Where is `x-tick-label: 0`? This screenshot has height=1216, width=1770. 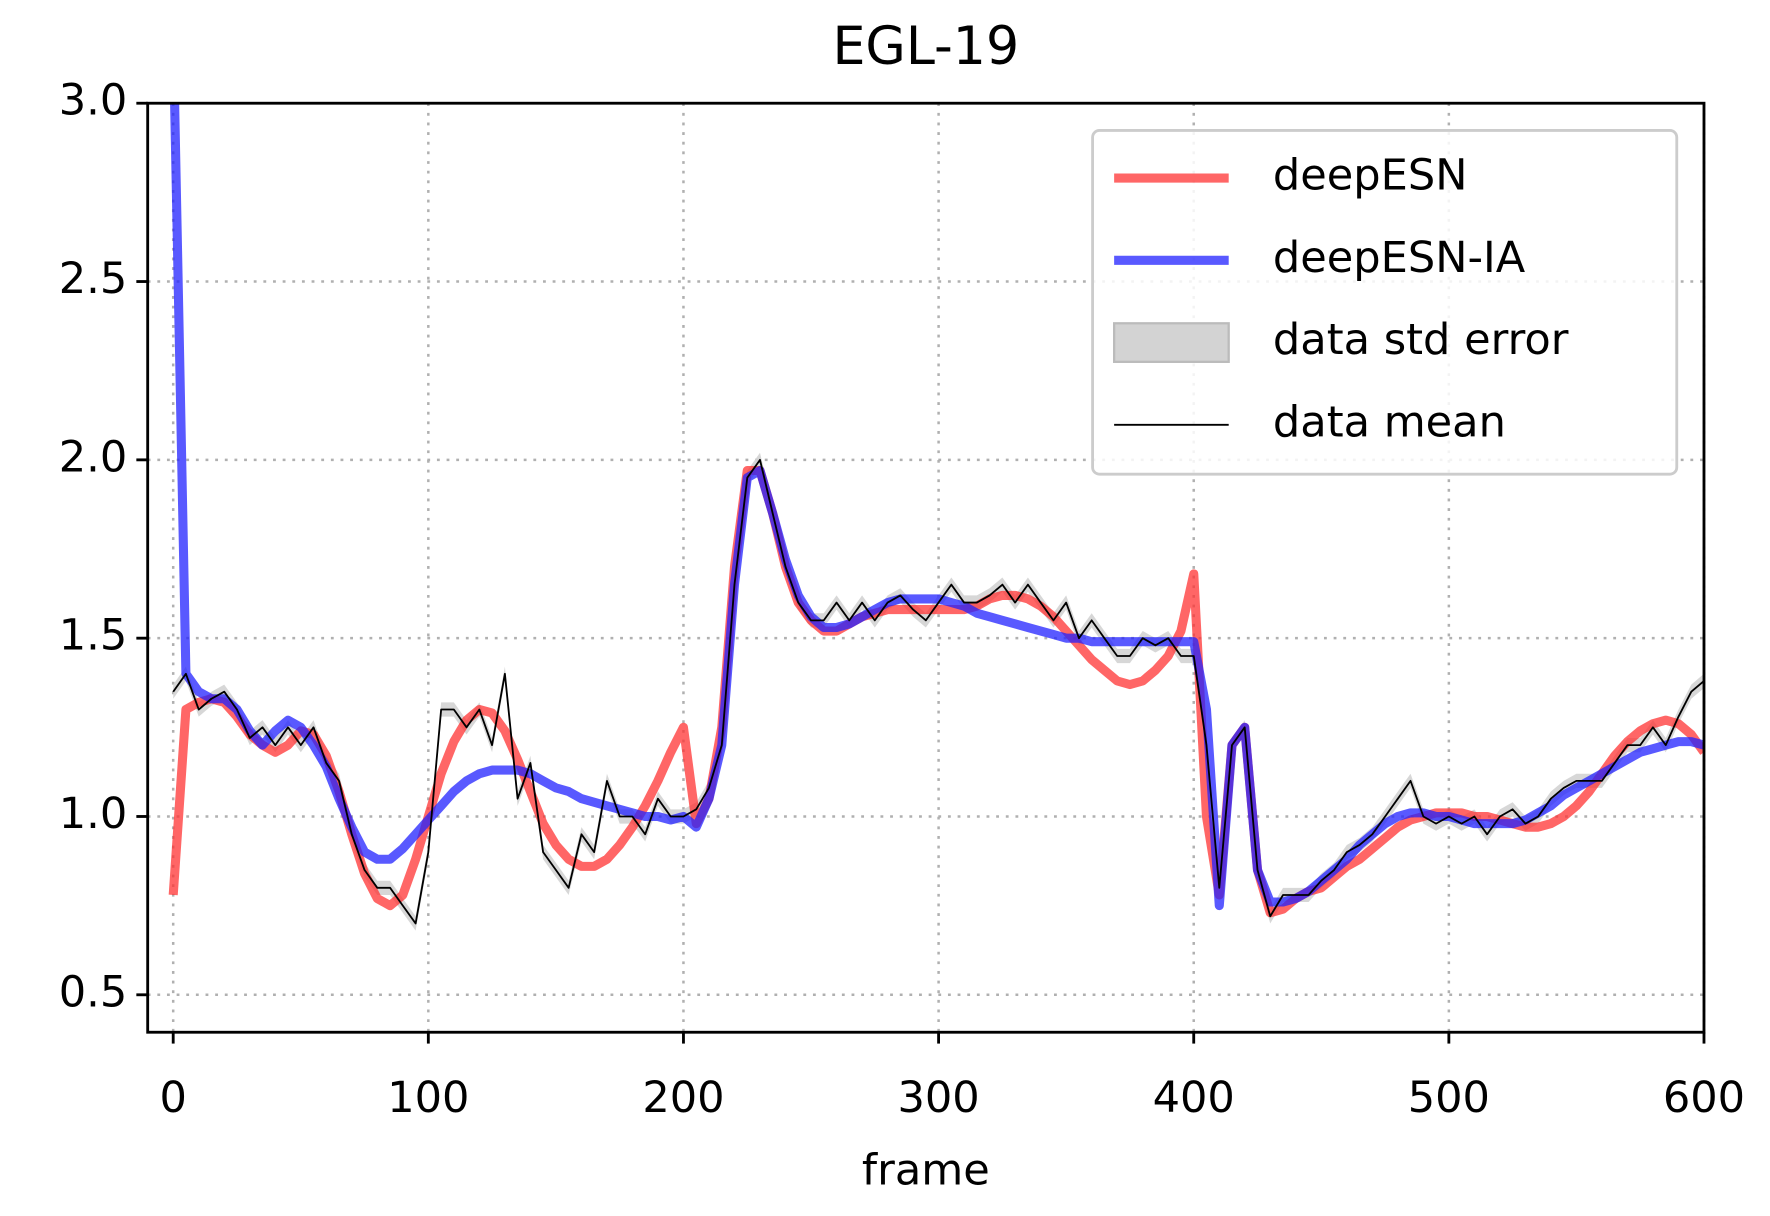 x-tick-label: 0 is located at coordinates (172, 1098).